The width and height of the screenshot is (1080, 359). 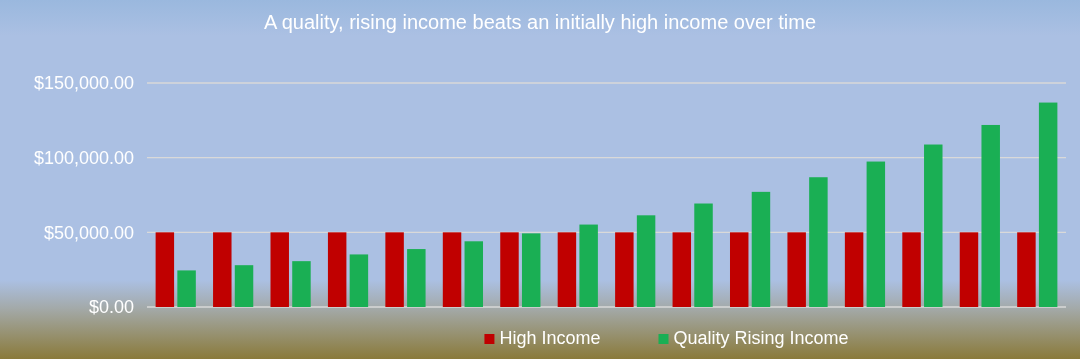 I want to click on y-tick-label: $100,000.00, so click(x=83, y=157).